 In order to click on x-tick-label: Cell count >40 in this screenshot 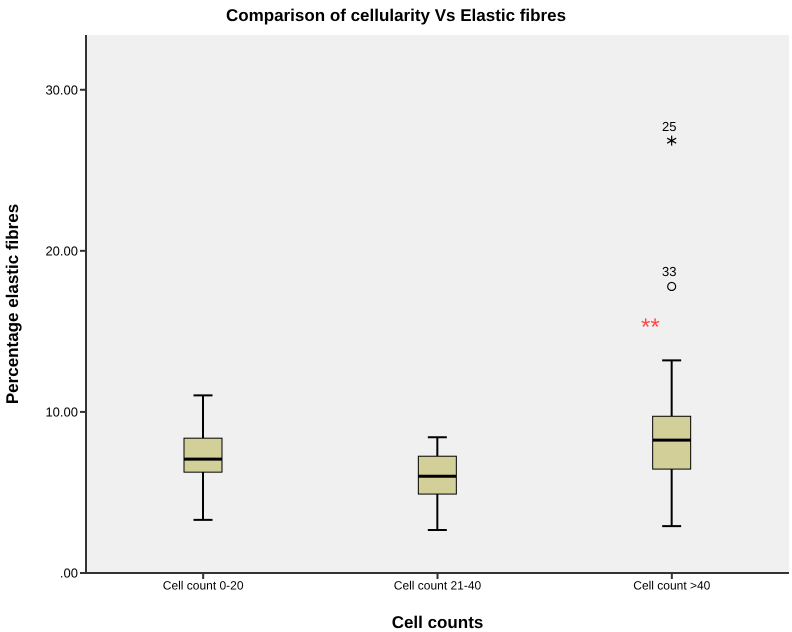, I will do `click(672, 585)`.